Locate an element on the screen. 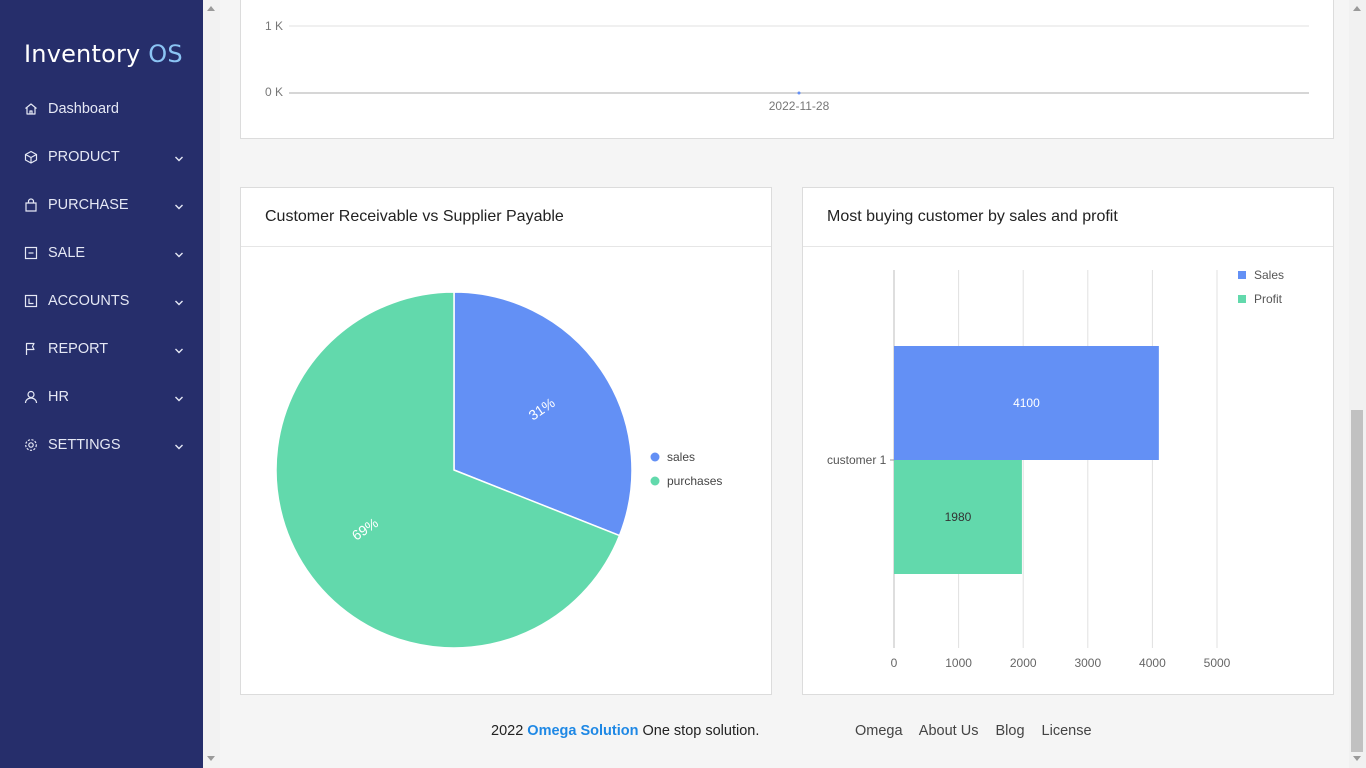 The image size is (1366, 768). x-tick-label: 4000 is located at coordinates (1152, 663).